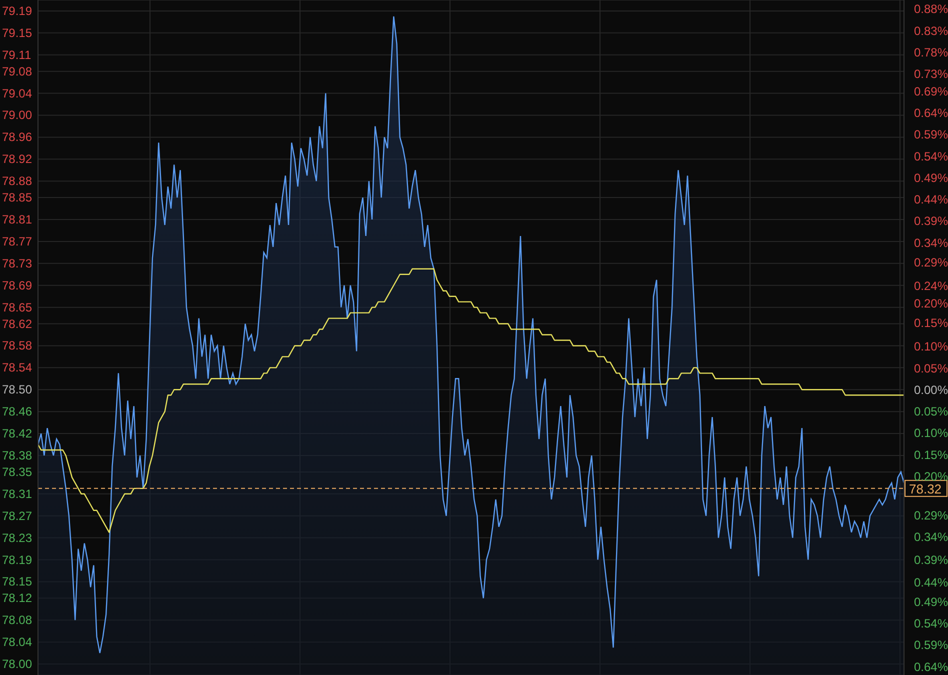  I want to click on y-tick-label: 79.19, so click(17, 11).